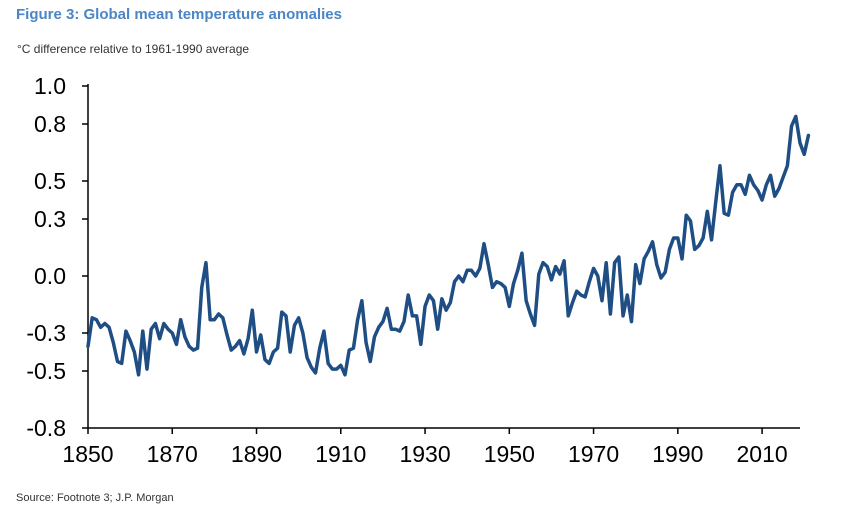  I want to click on y-axis-tick-labels: 1.0 0.8 0.5 0.3 0.0 -0.3 -0.5 -0.8, so click(46, 257).